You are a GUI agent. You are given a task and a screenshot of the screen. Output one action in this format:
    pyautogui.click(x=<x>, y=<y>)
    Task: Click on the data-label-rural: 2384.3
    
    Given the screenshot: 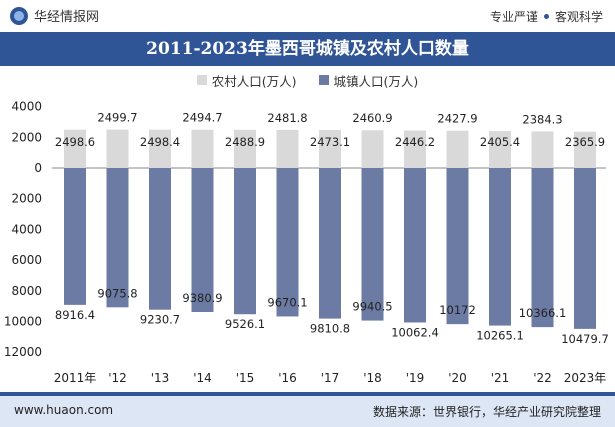 What is the action you would take?
    pyautogui.click(x=542, y=119)
    